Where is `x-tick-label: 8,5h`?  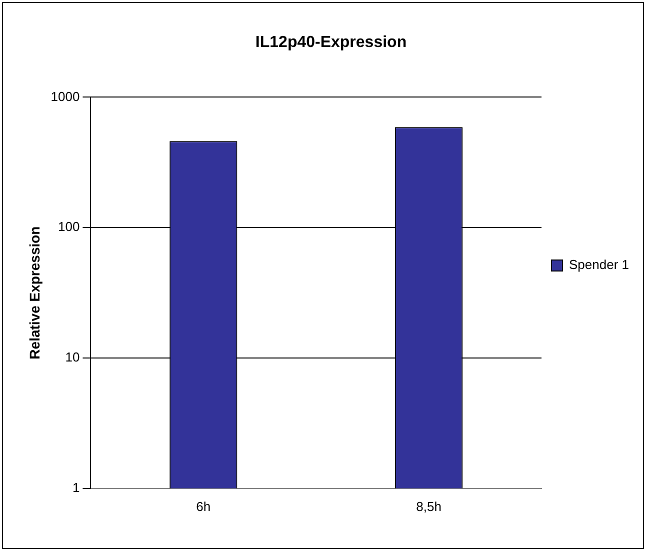
x-tick-label: 8,5h is located at coordinates (429, 506).